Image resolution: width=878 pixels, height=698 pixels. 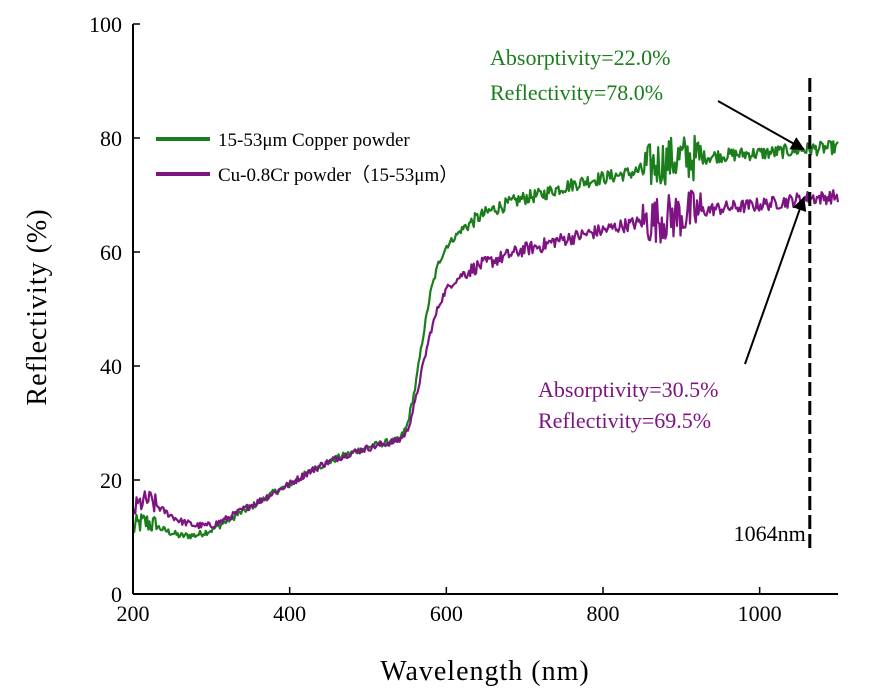 I want to click on y-tick-label: 80, so click(x=111, y=138).